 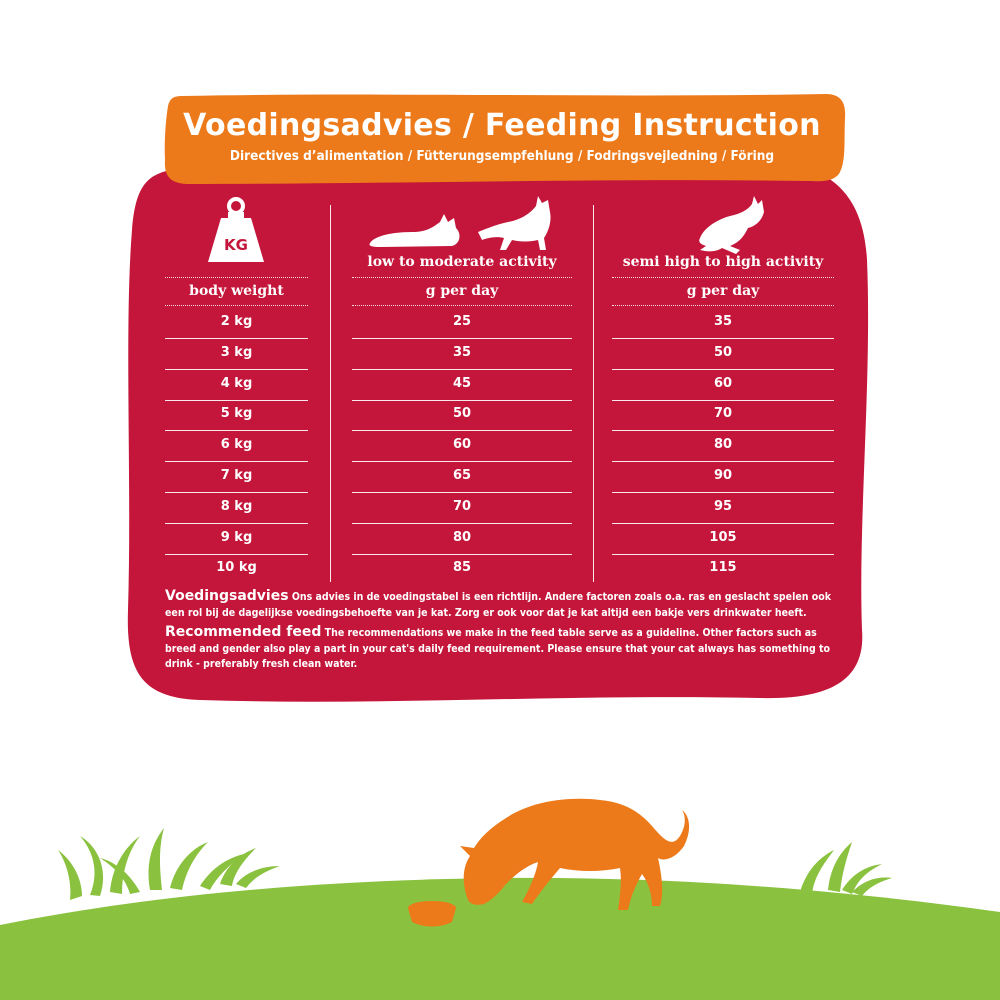 I want to click on cell-weight: 10 kg, so click(x=236, y=568).